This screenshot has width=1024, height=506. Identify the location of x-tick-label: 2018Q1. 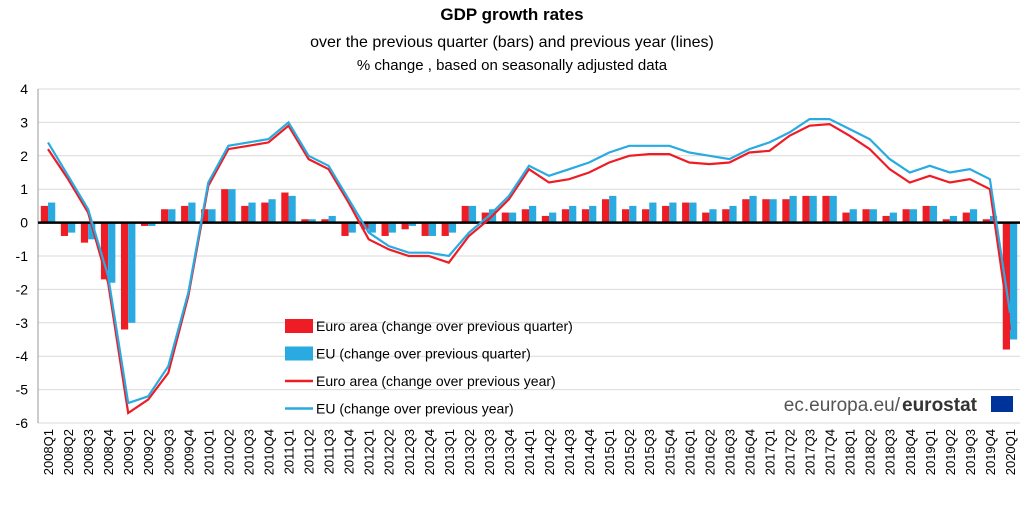
(850, 452).